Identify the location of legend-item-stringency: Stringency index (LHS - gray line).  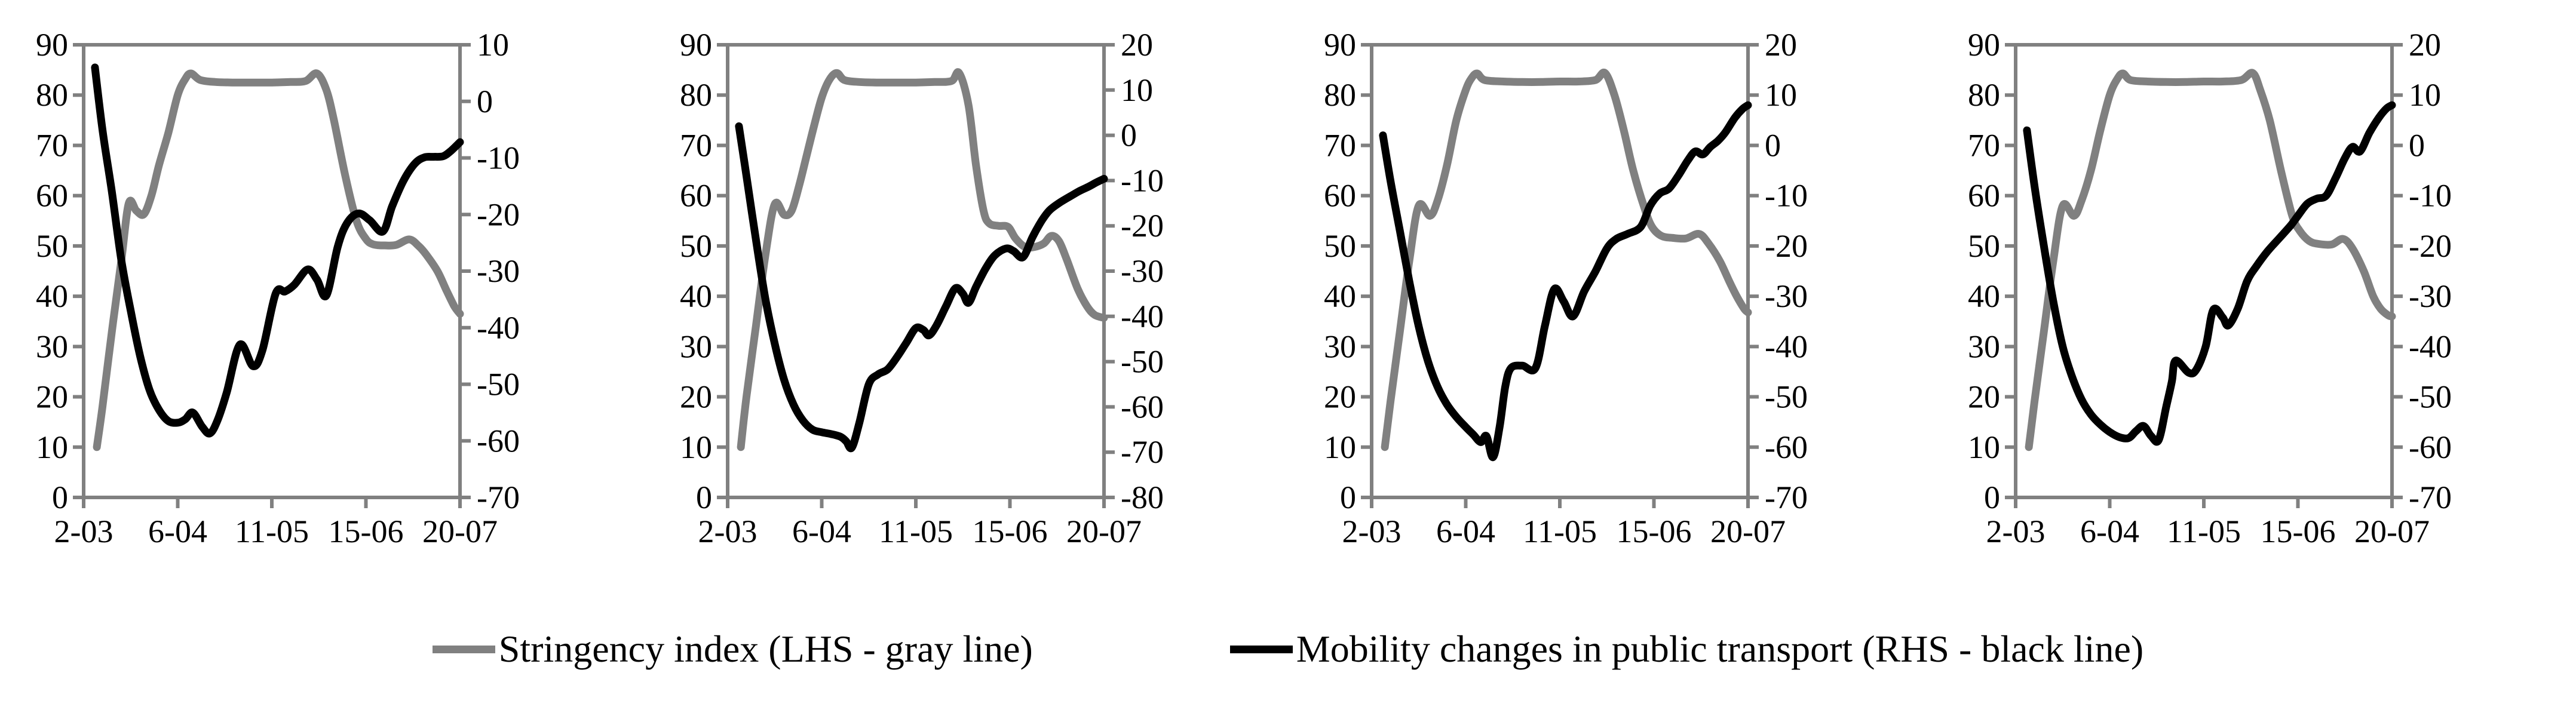
(733, 649).